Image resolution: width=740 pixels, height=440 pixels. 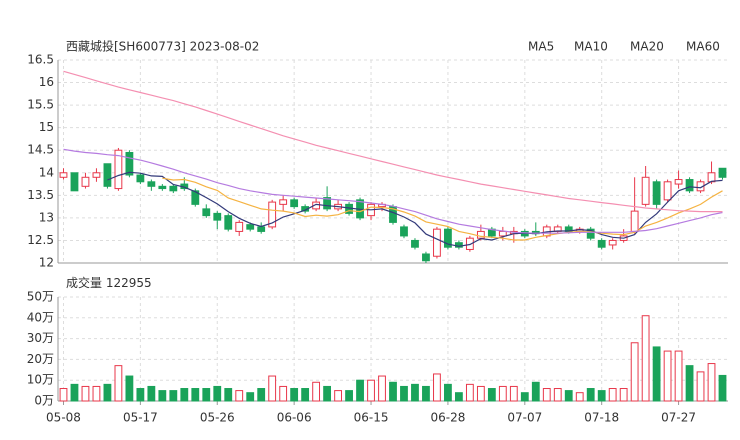 What do you see at coordinates (40, 380) in the screenshot?
I see `y-tick-label: 10万` at bounding box center [40, 380].